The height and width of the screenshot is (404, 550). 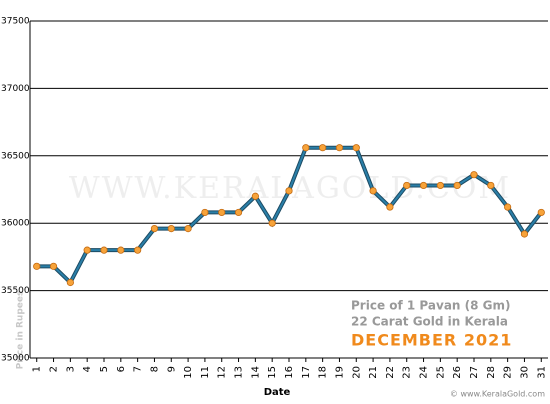 What do you see at coordinates (87, 369) in the screenshot?
I see `x-tick-label: 4` at bounding box center [87, 369].